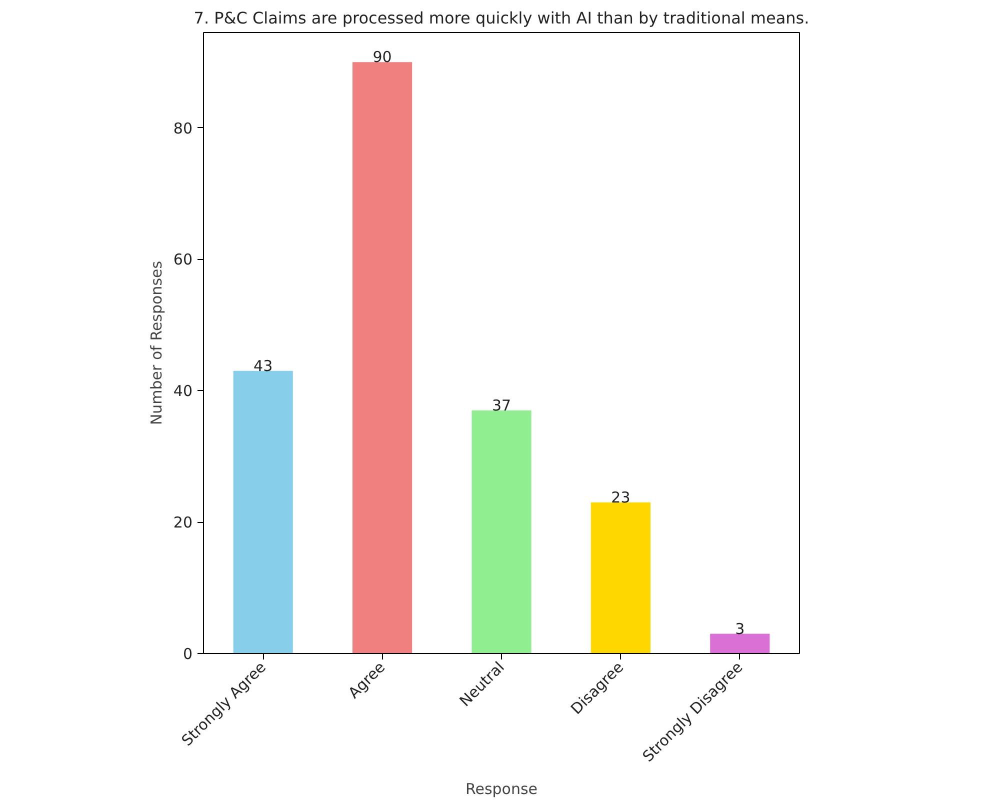  I want to click on y-tick-label: 60, so click(183, 259).